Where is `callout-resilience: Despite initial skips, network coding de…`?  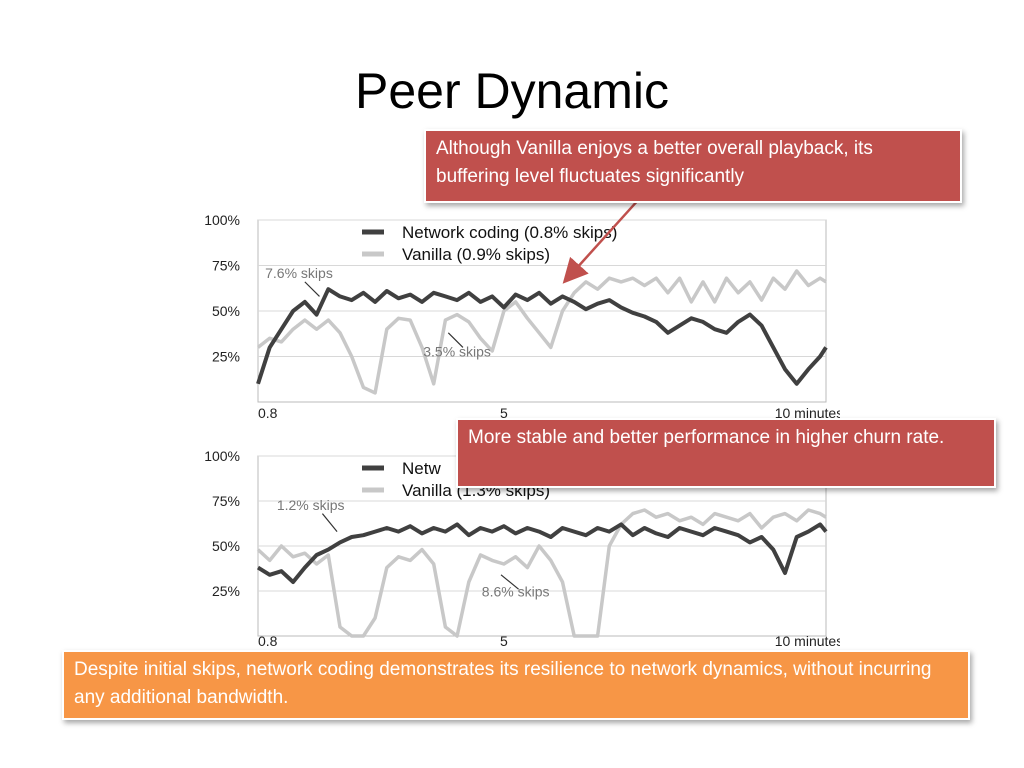
callout-resilience: Despite initial skips, network coding de… is located at coordinates (516, 685).